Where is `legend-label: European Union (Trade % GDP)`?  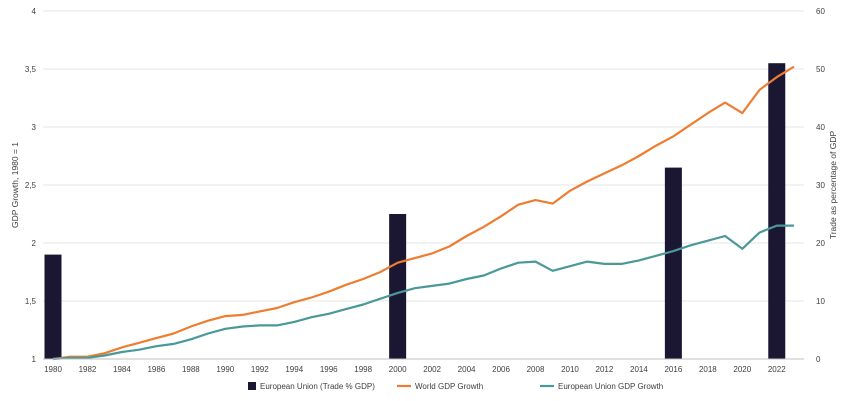 legend-label: European Union (Trade % GDP) is located at coordinates (317, 386).